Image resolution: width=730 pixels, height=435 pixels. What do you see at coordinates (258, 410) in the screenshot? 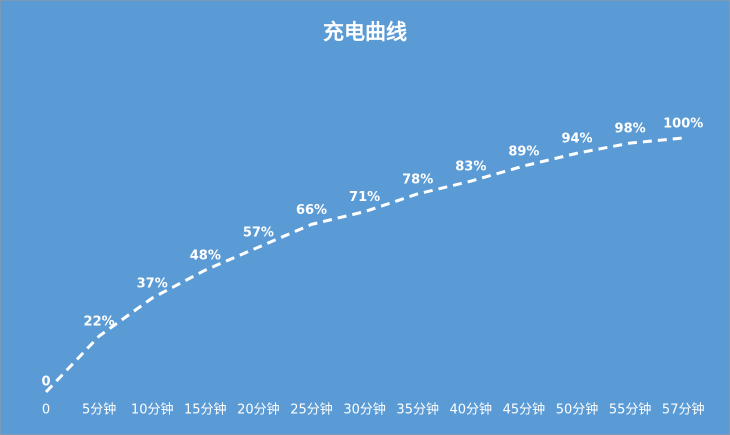
I see `x-tick-label: 20分钟` at bounding box center [258, 410].